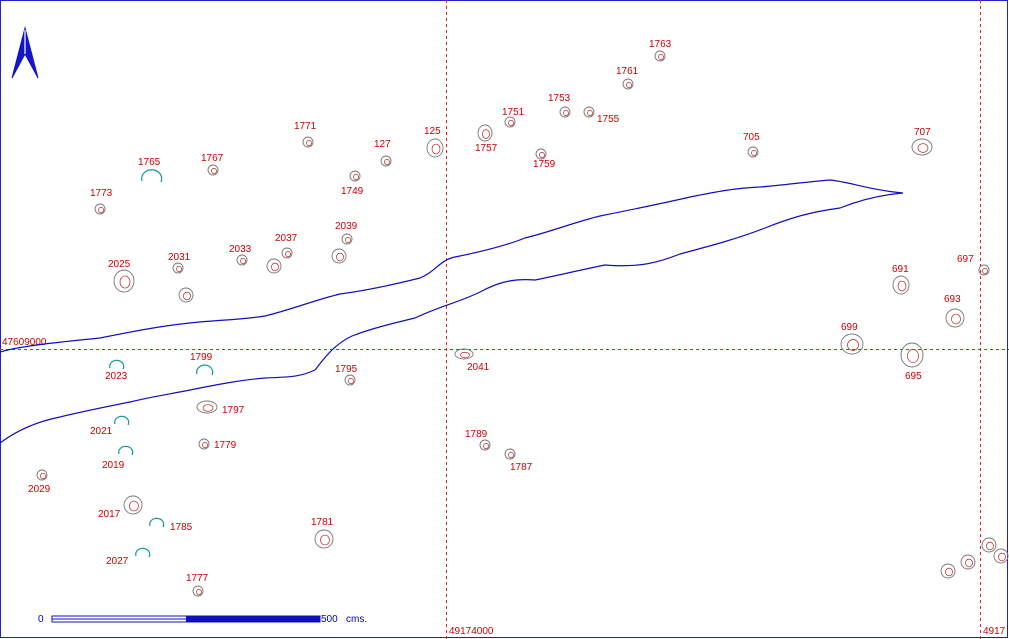 The image size is (1009, 639). I want to click on feature-1767: 1767, so click(212, 164).